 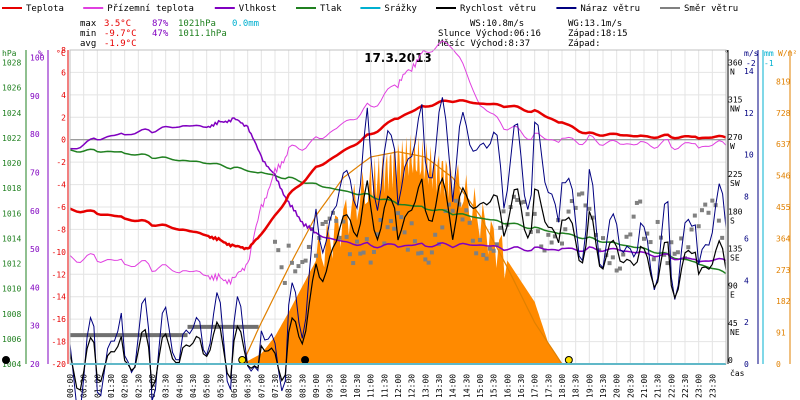 I want to click on hpa-tick: 1018, so click(x=11, y=188).